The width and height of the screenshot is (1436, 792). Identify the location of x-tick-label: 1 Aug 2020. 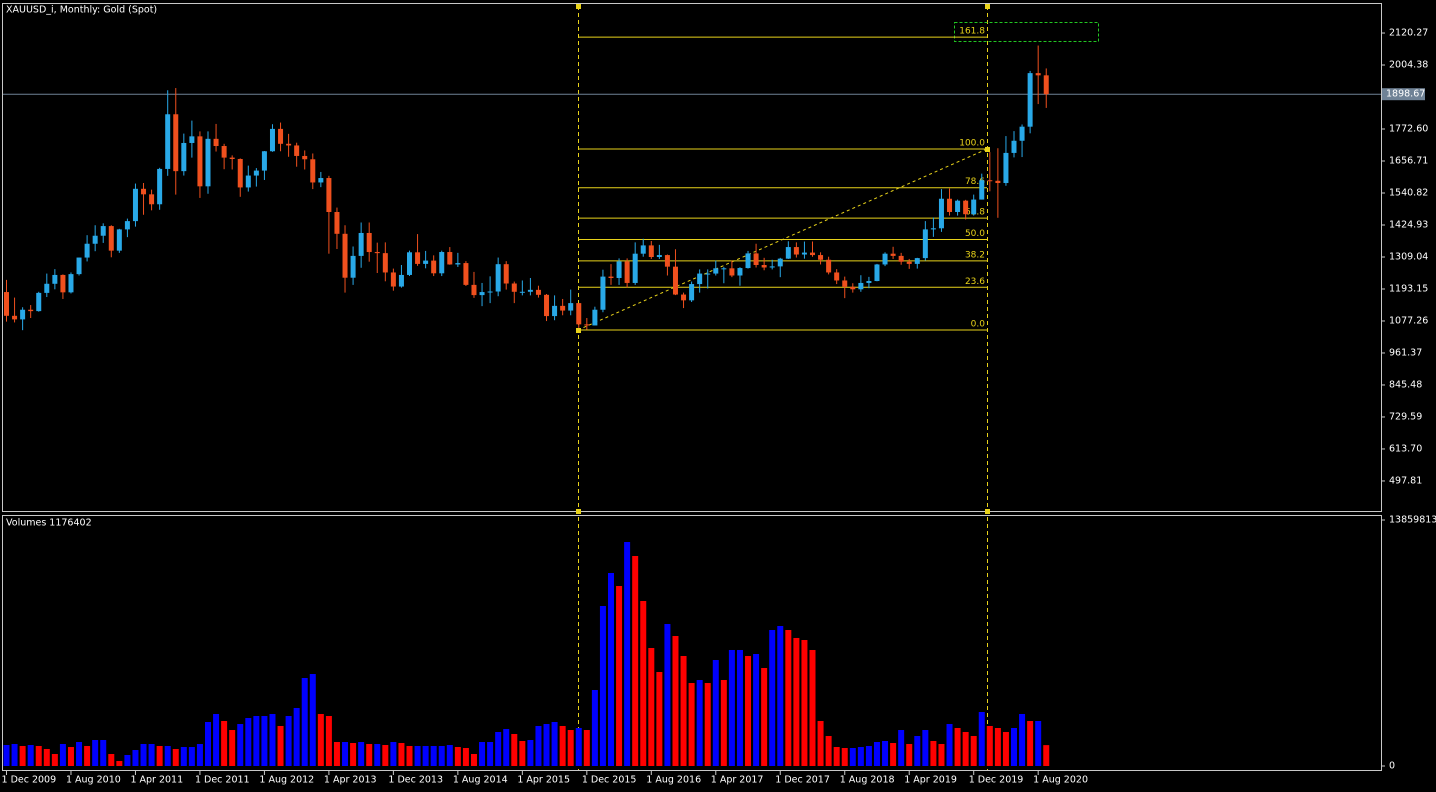
(1060, 780).